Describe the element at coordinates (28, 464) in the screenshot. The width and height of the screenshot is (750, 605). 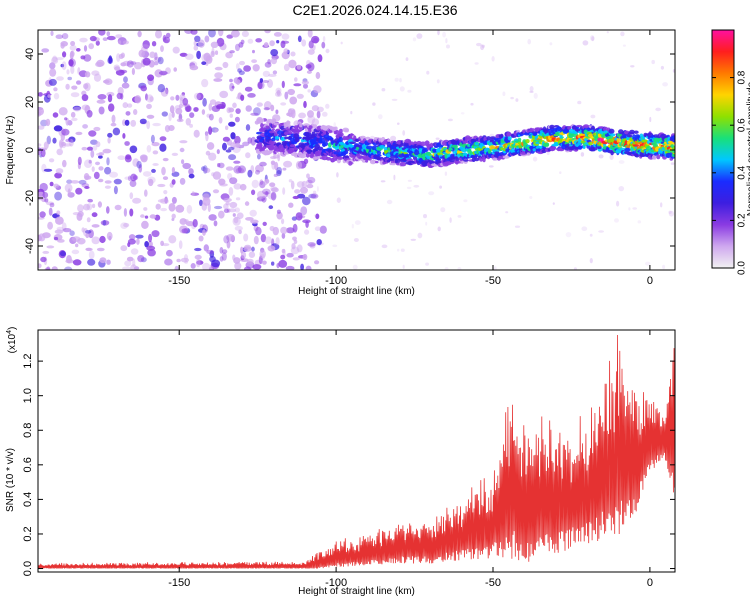
I see `y-tick-label: 0.6` at that location.